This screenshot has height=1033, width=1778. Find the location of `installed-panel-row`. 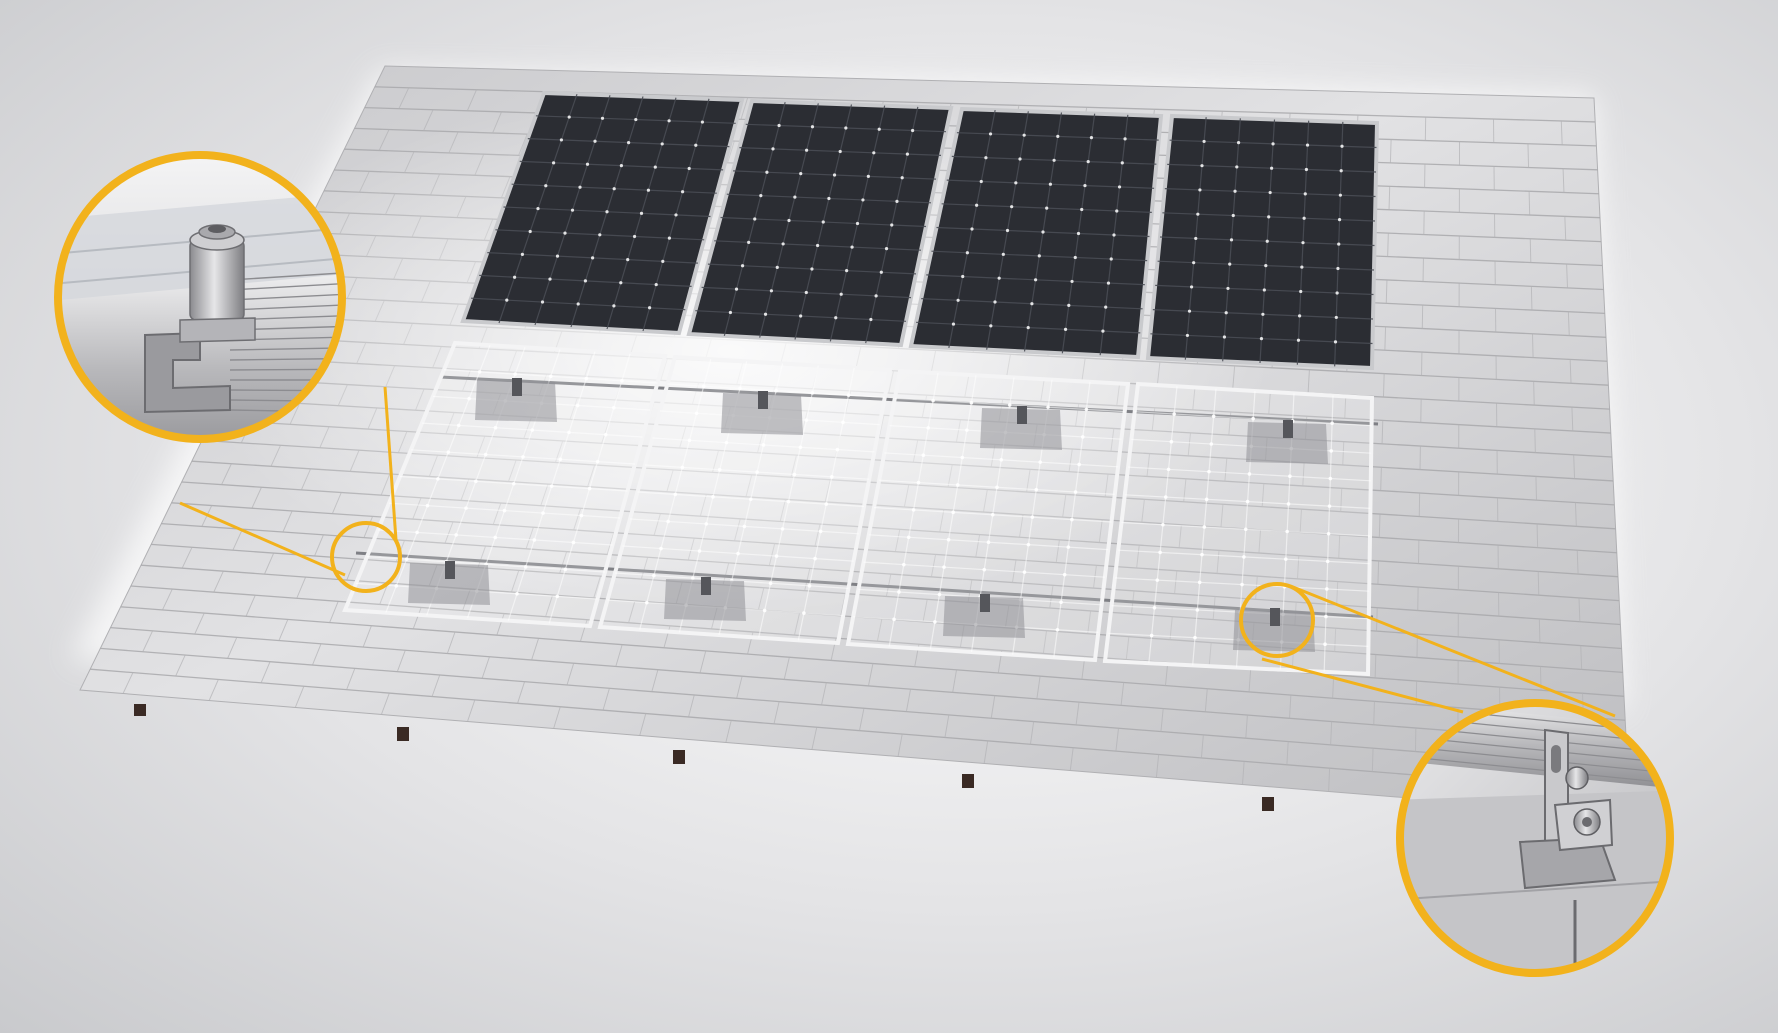

installed-panel-row is located at coordinates (920, 230).